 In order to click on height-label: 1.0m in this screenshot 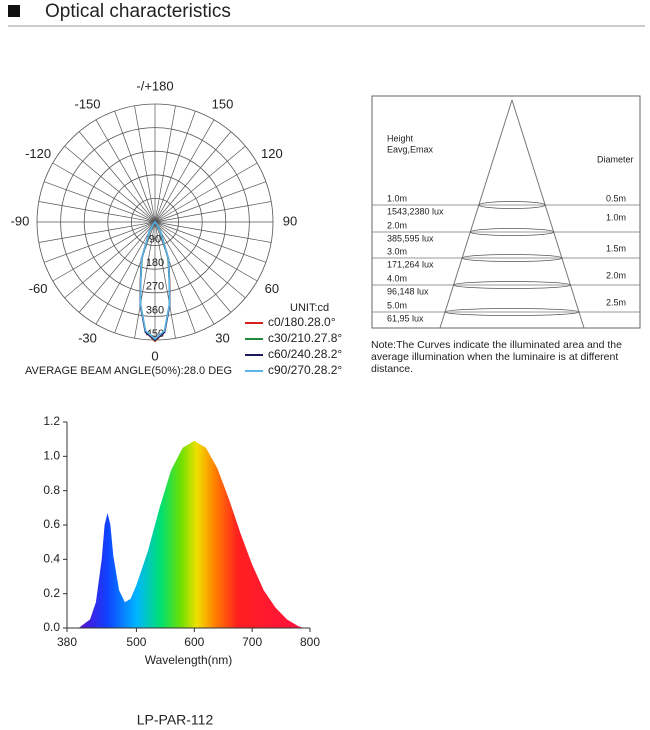, I will do `click(397, 198)`.